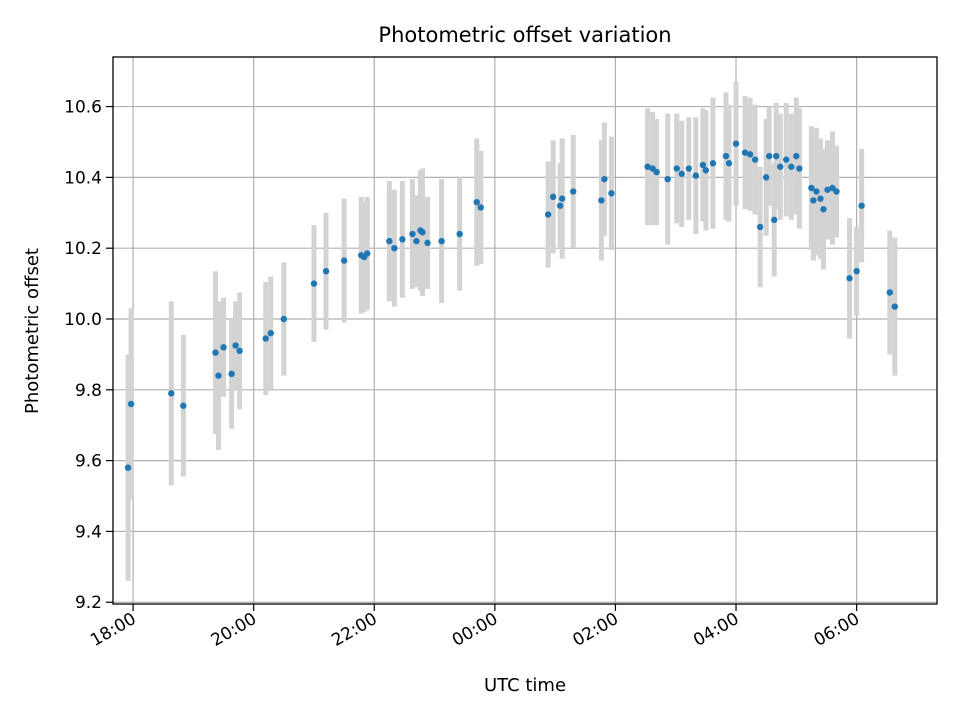 This screenshot has width=960, height=720. Describe the element at coordinates (113, 630) in the screenshot. I see `x-tick-label: 18:00` at that location.